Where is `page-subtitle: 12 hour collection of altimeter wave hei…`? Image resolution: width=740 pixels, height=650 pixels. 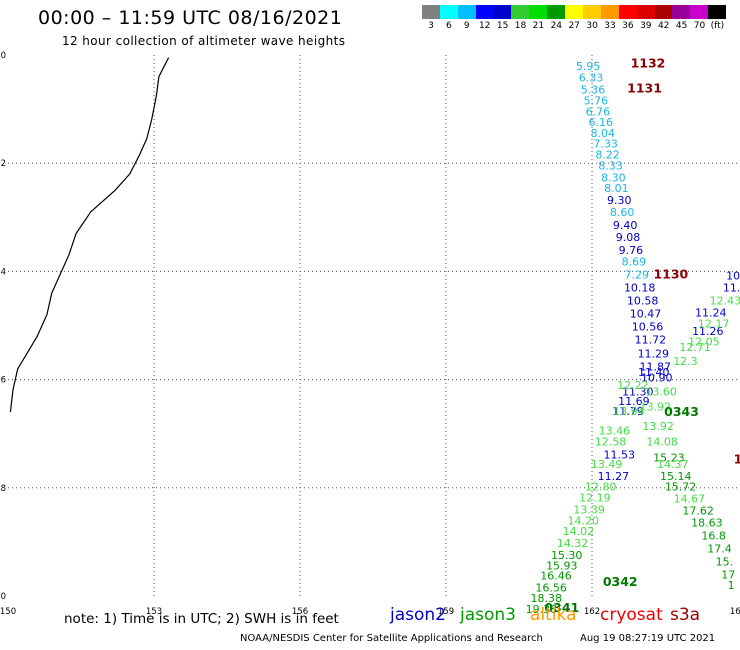 page-subtitle: 12 hour collection of altimeter wave hei… is located at coordinates (204, 41).